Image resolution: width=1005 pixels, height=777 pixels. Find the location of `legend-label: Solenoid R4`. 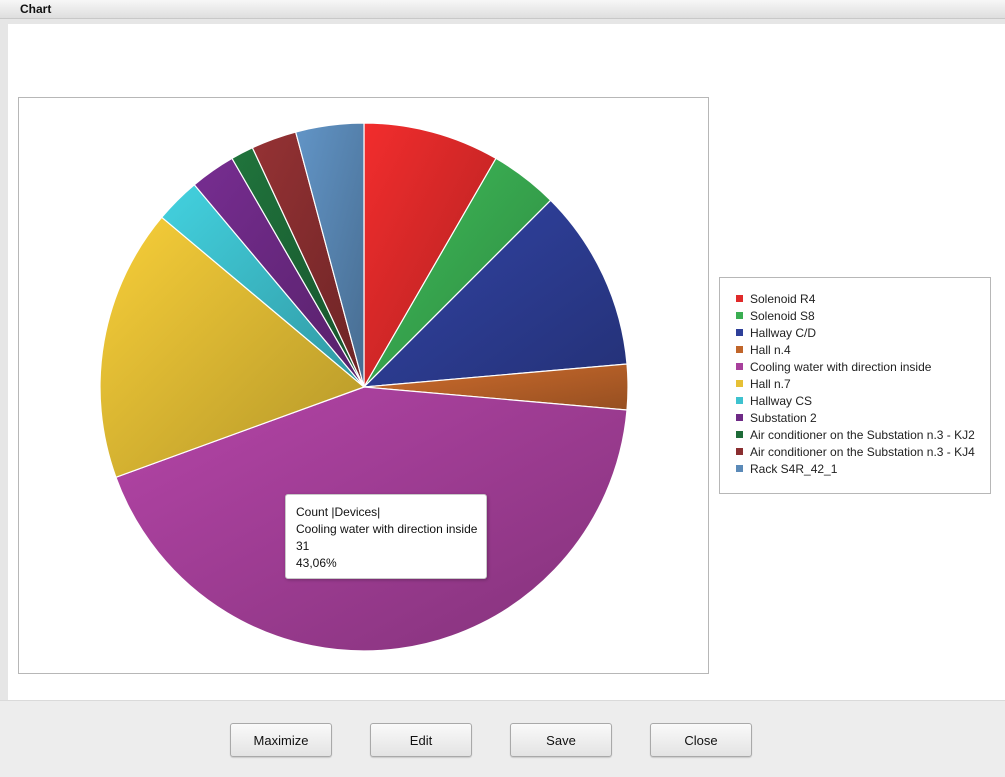

legend-label: Solenoid R4 is located at coordinates (783, 299).